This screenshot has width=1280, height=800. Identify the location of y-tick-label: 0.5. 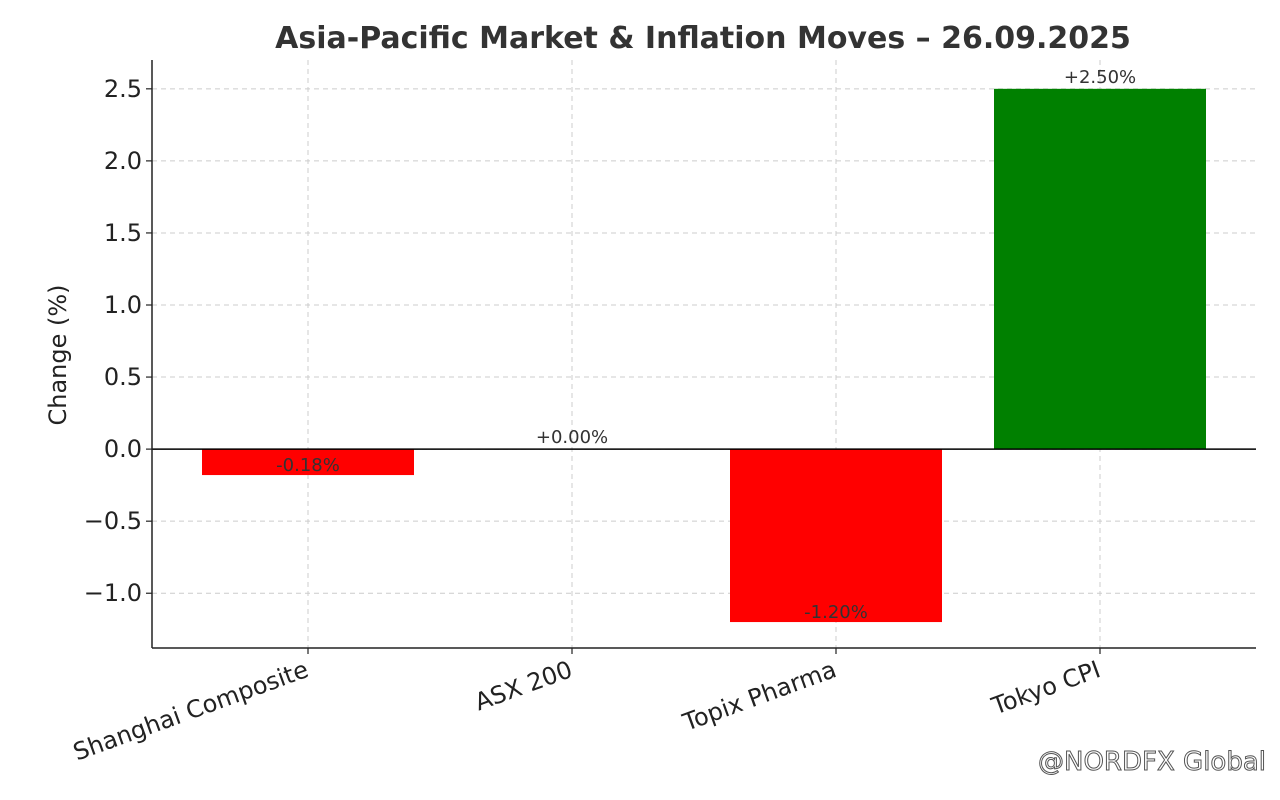
(123, 377).